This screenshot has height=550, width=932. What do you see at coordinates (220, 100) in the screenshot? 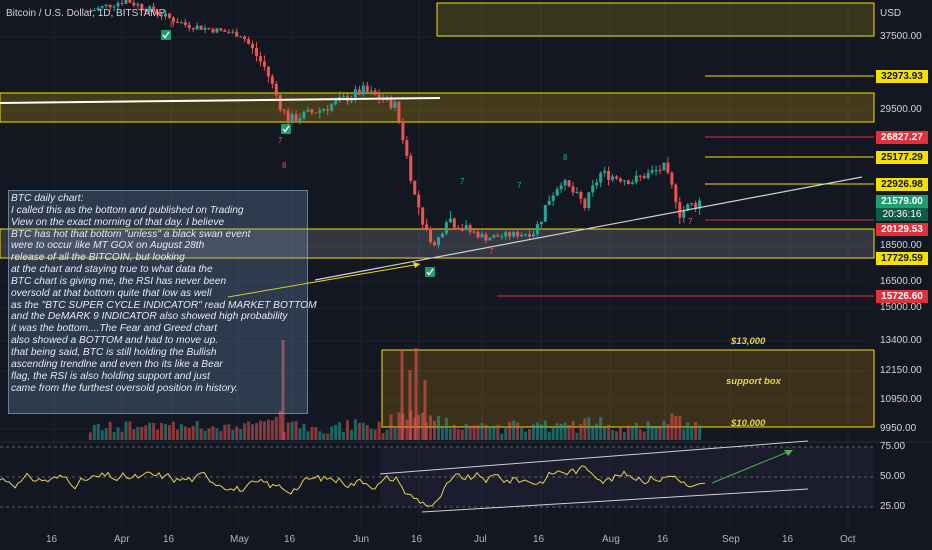
I see `resistance-line` at bounding box center [220, 100].